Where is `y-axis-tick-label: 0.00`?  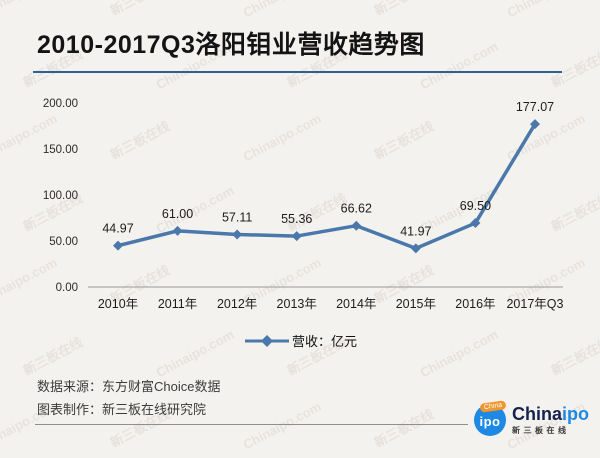
y-axis-tick-label: 0.00 is located at coordinates (67, 288).